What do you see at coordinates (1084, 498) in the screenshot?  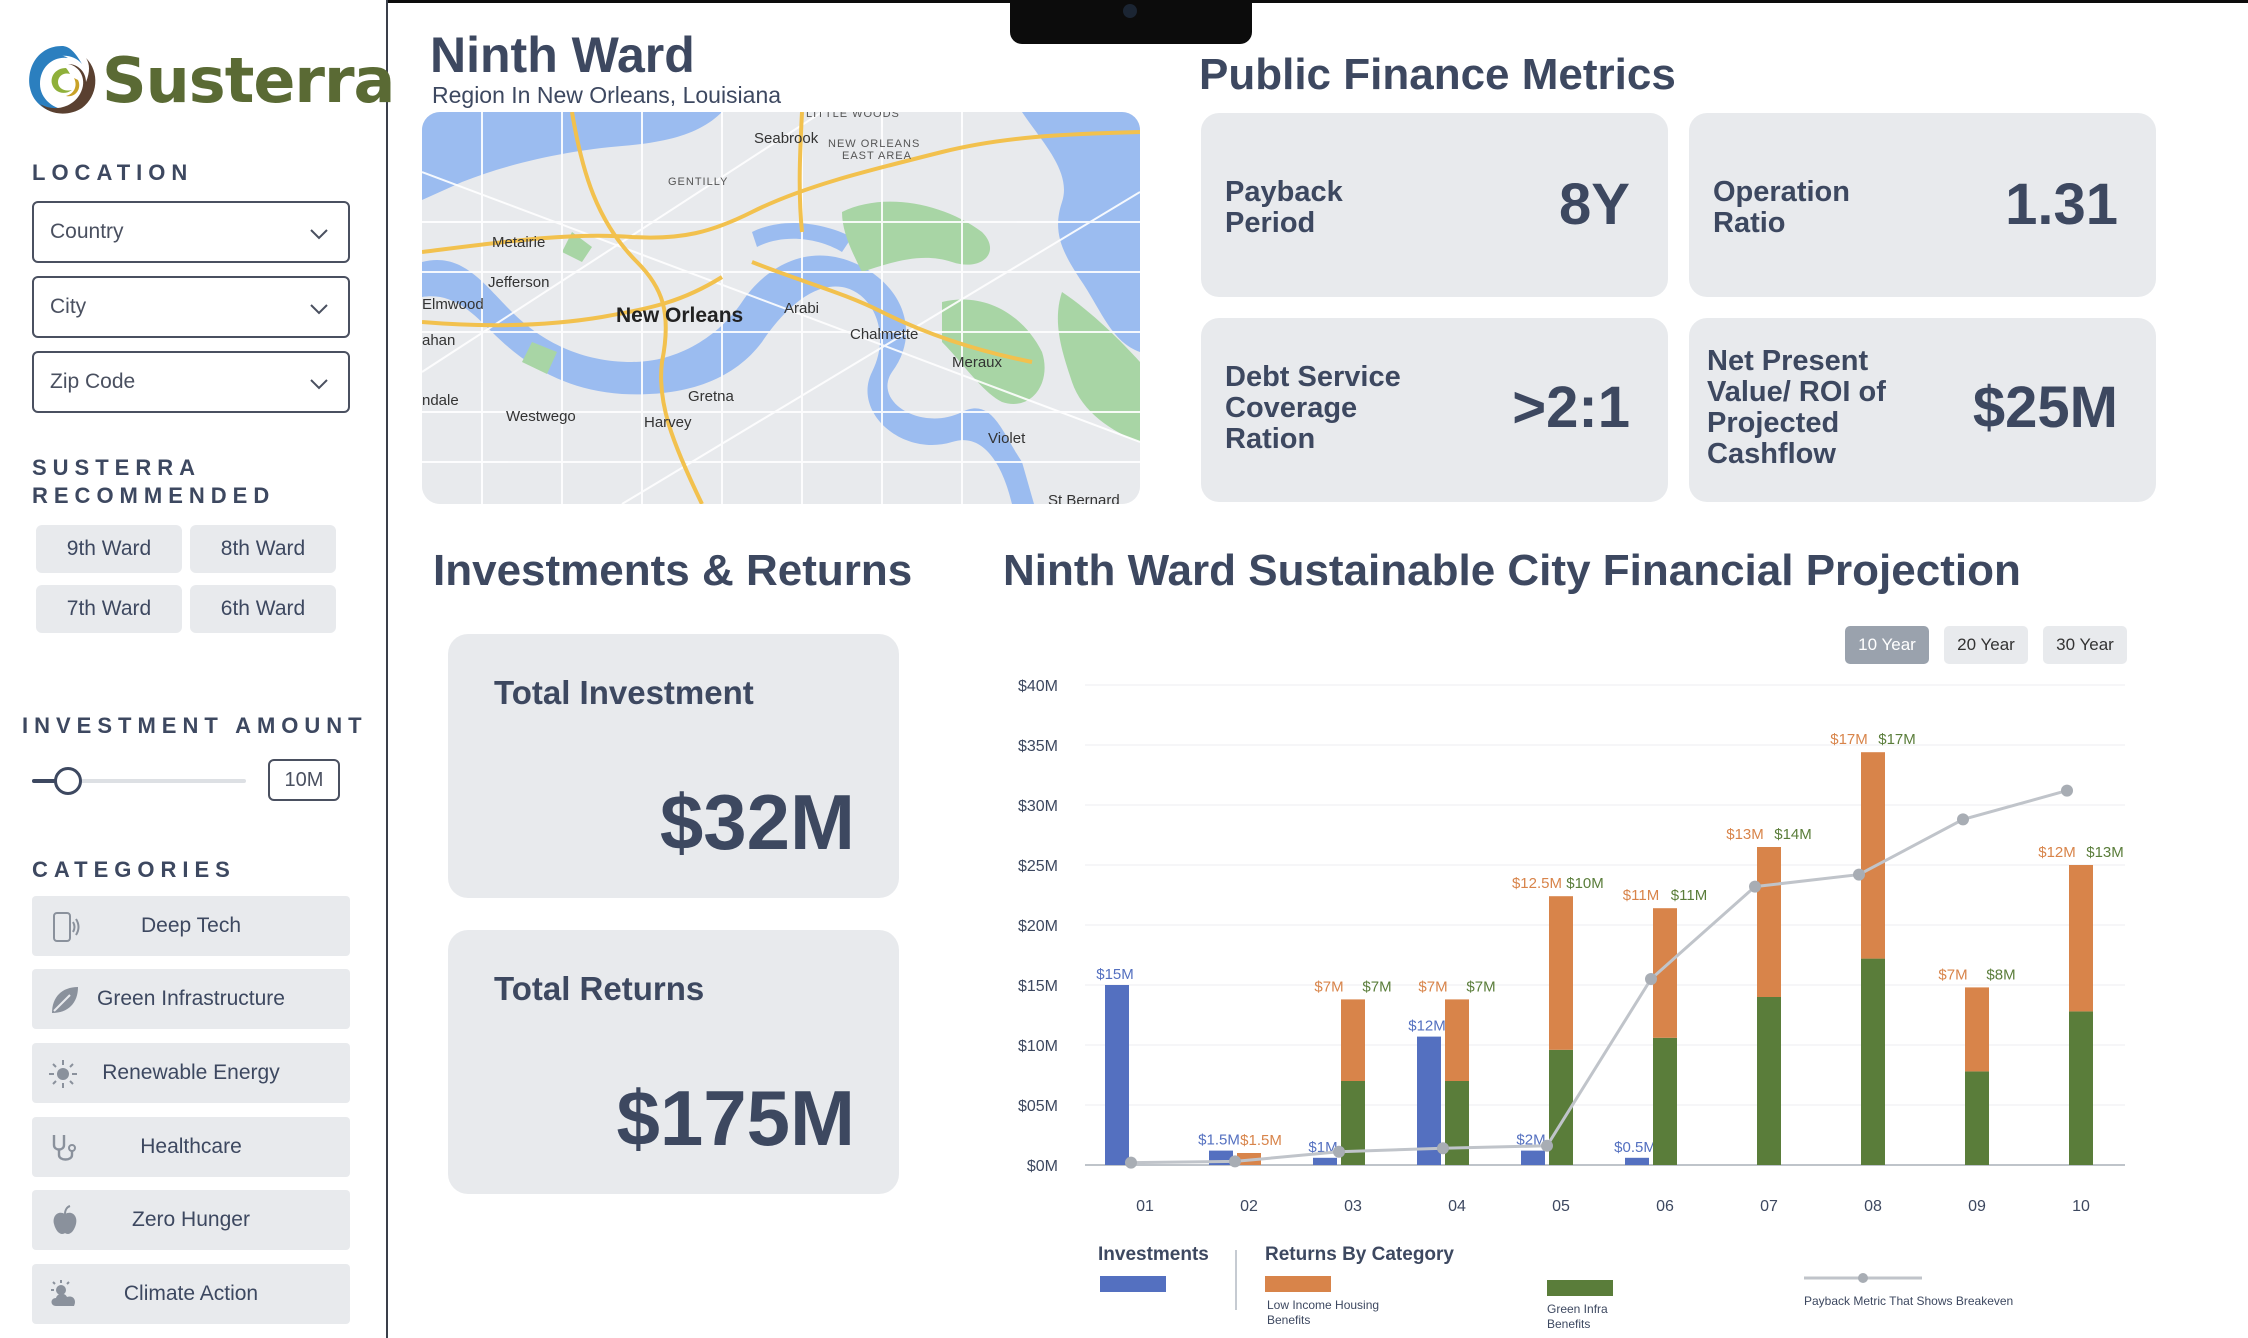 I see `map-label-st-bernard: St Bernard` at bounding box center [1084, 498].